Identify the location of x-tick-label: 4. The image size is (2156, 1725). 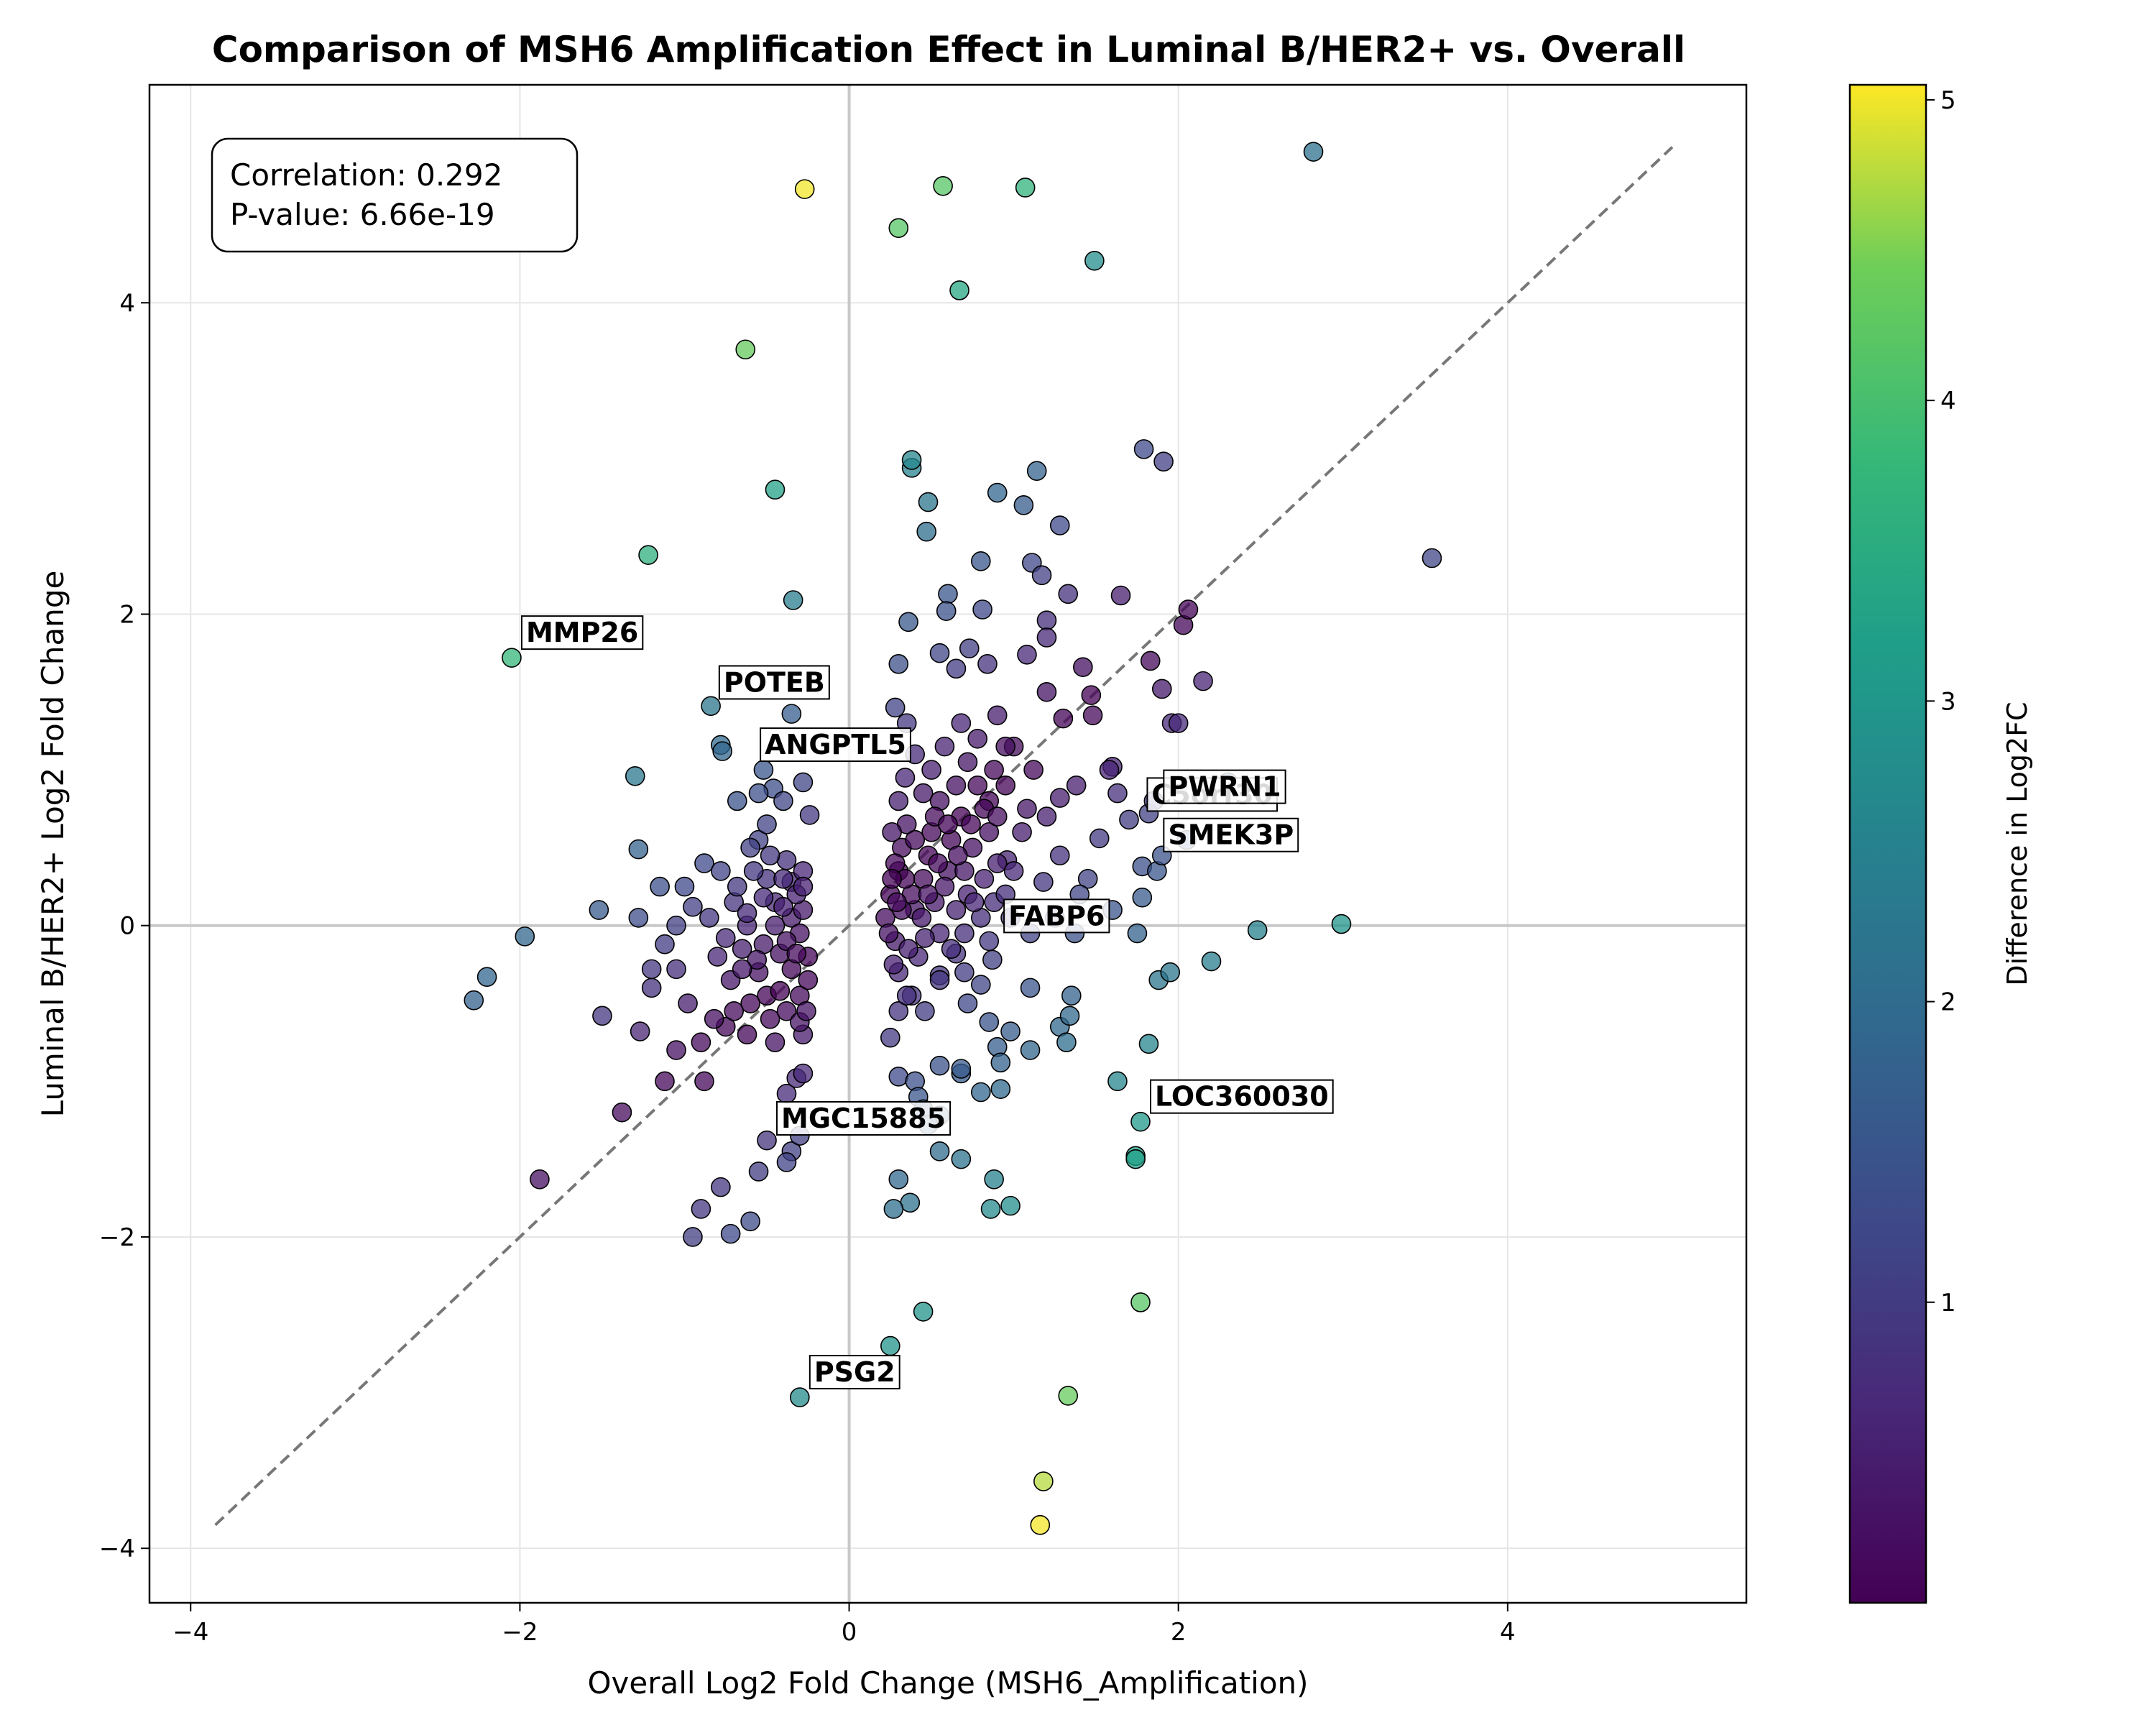
(1508, 1632).